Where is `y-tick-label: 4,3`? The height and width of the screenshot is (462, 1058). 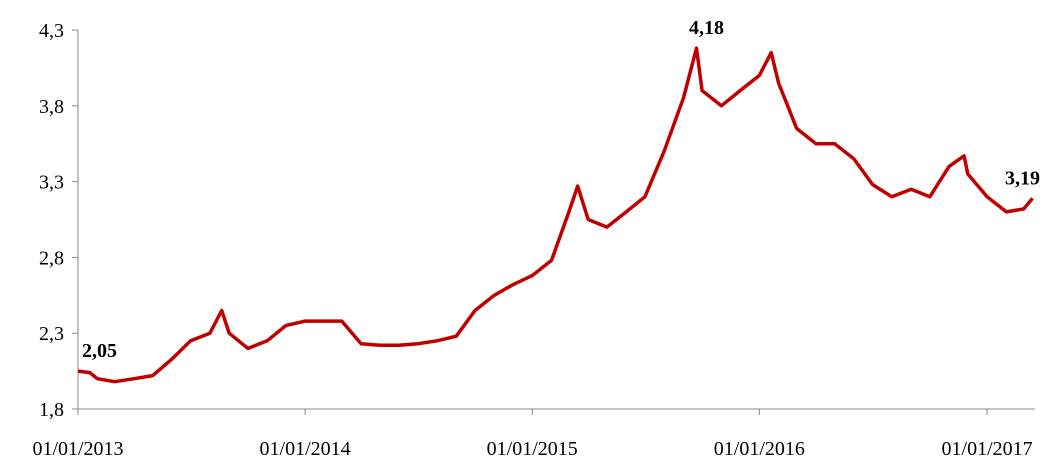 y-tick-label: 4,3 is located at coordinates (51, 31).